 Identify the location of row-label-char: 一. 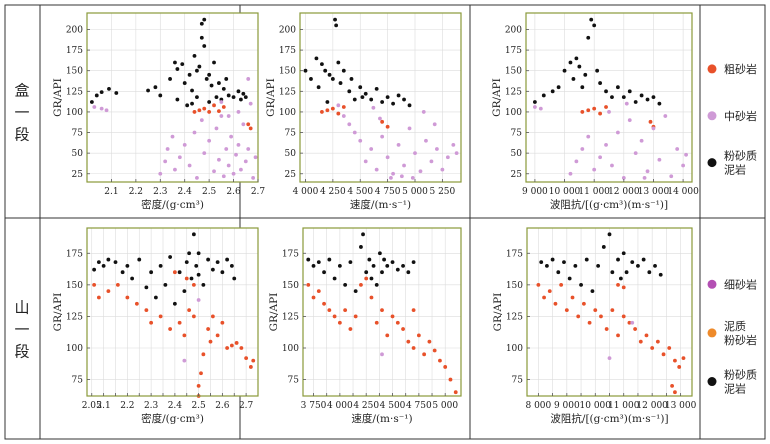
(21, 113).